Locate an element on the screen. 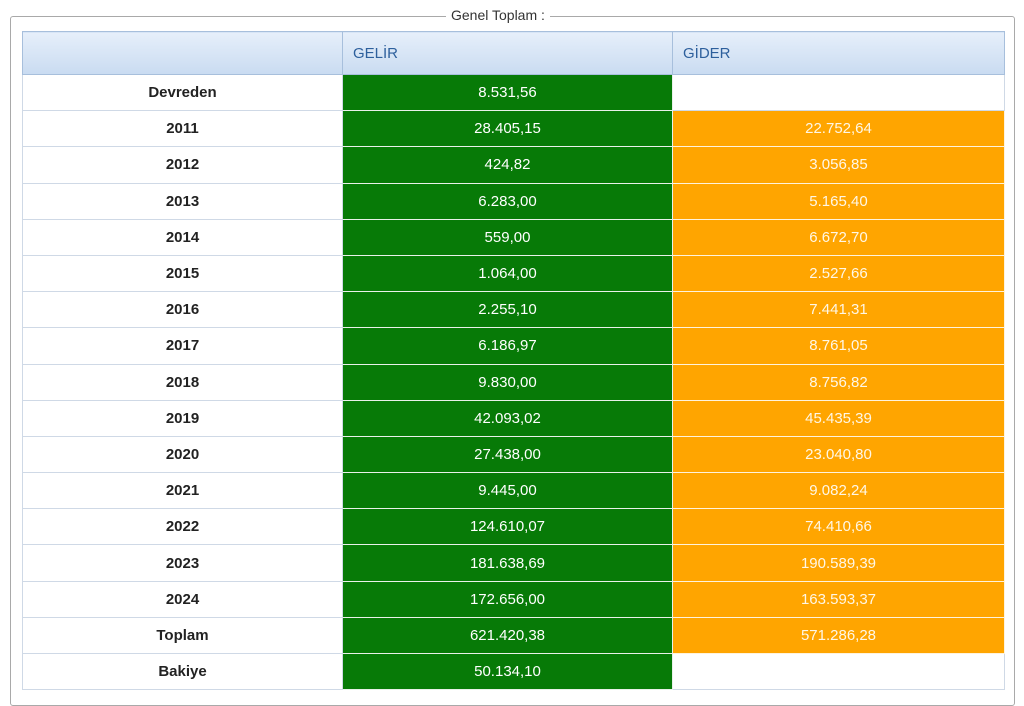 The image size is (1024, 706). table-row: 2019 42.093,02 45.435,39 is located at coordinates (513, 418).